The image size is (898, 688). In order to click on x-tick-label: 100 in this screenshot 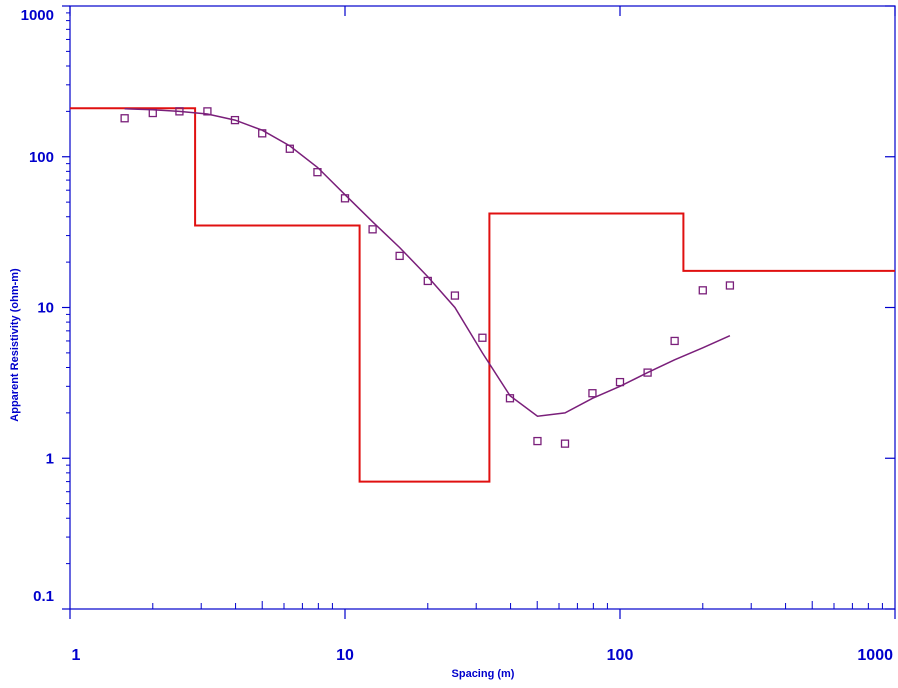, I will do `click(620, 655)`.